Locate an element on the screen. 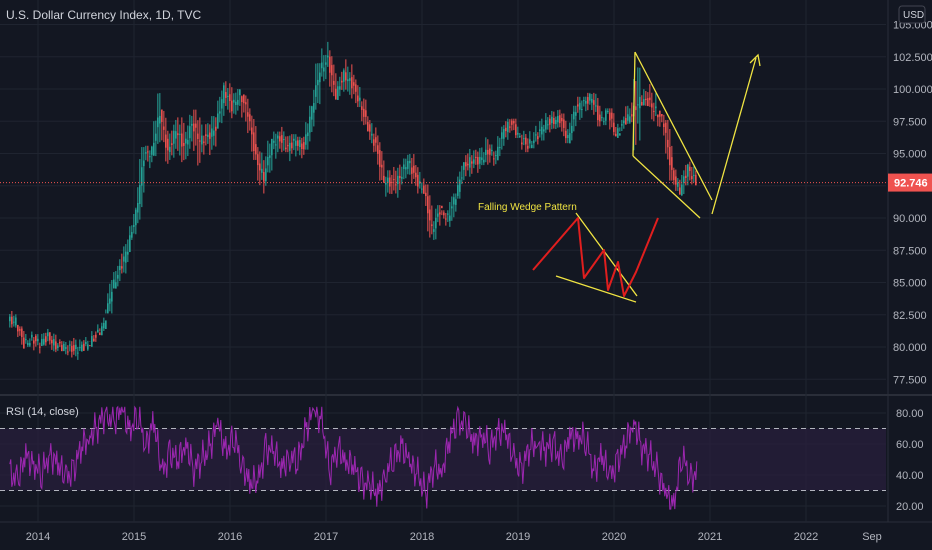 This screenshot has height=550, width=932. rsi-axis: 20.00 40.00 60.00 80.00 is located at coordinates (910, 460).